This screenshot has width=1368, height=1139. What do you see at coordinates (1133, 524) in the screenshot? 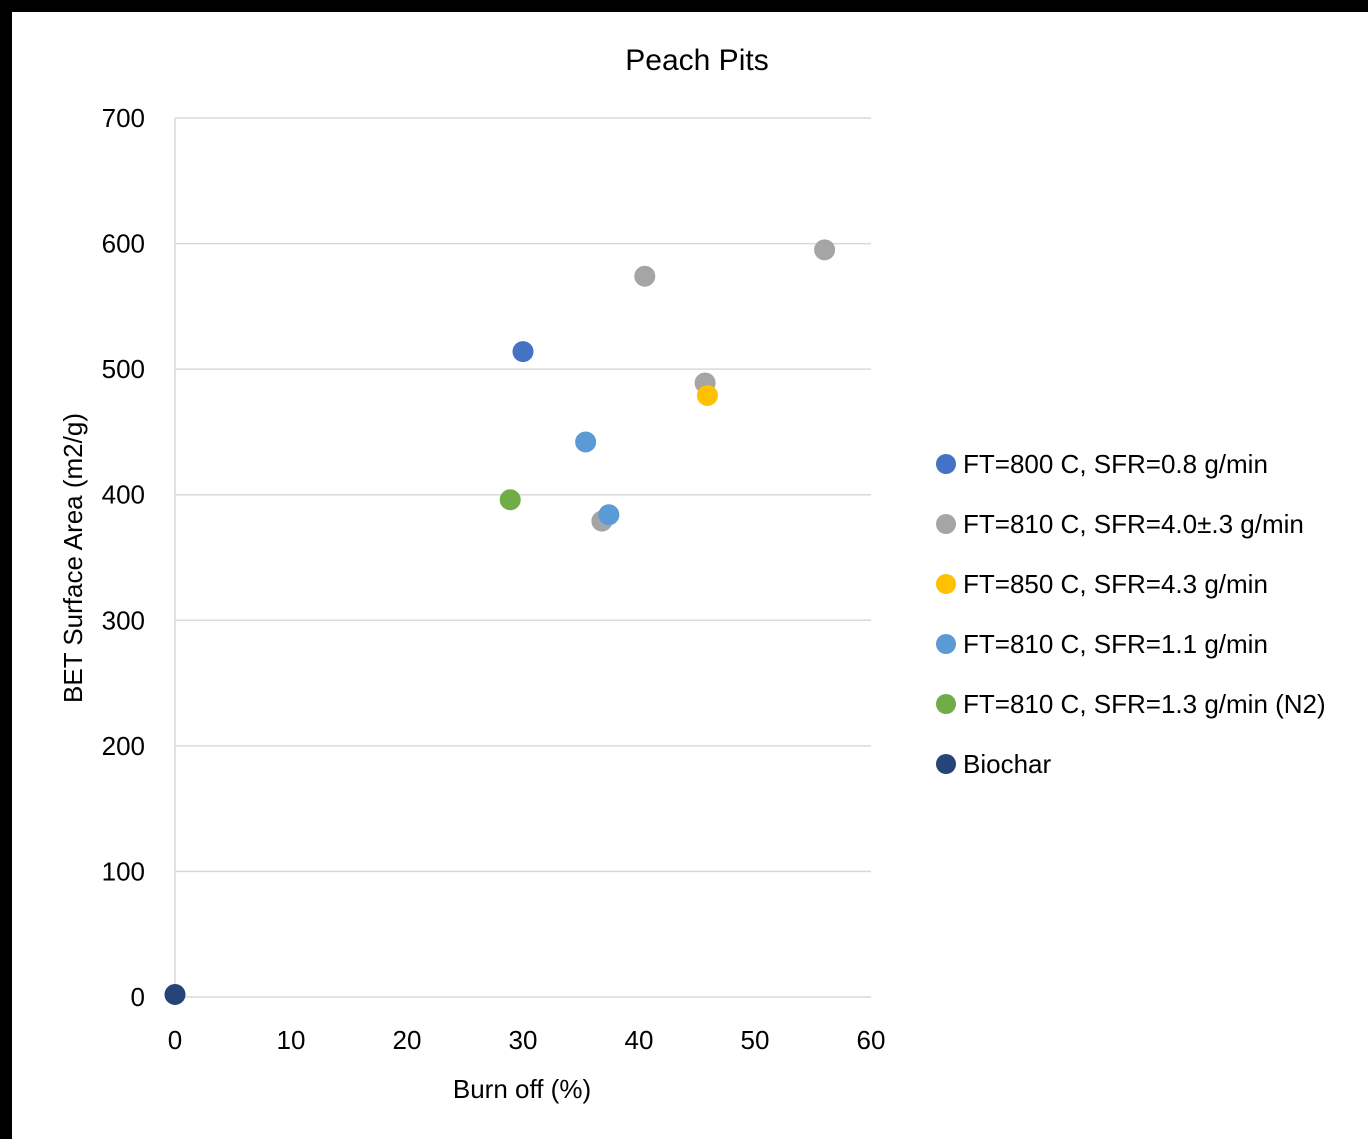
I see `legend-label: FT=810 C, SFR=4.0±.3 g/min` at bounding box center [1133, 524].